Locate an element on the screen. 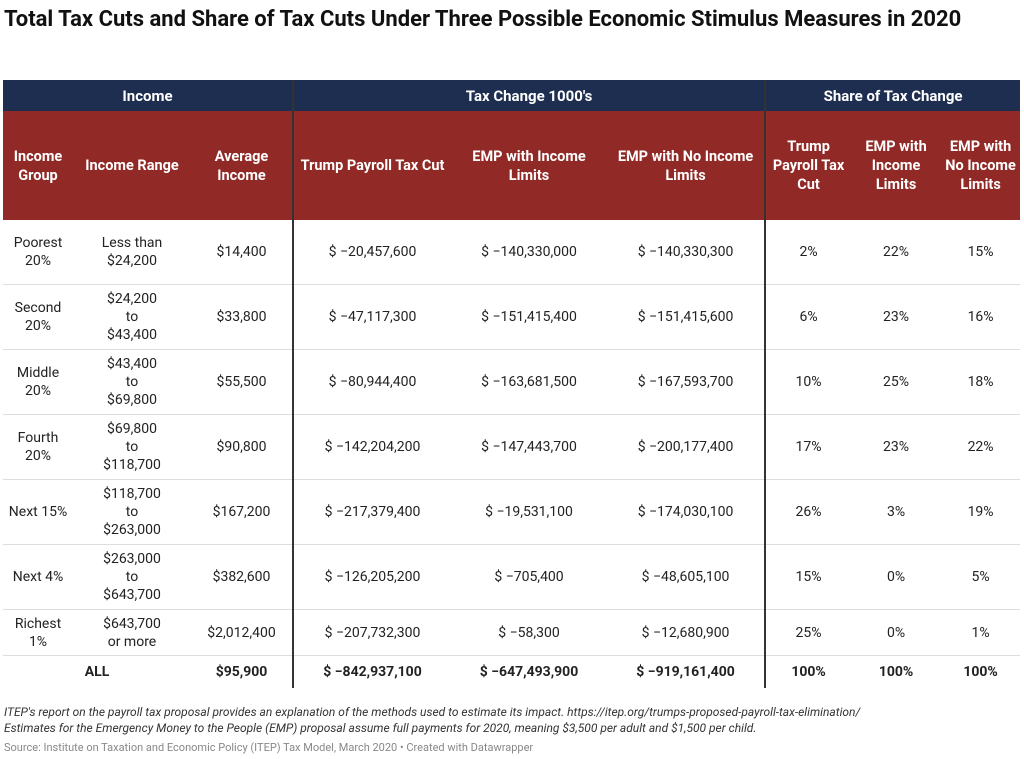  table-cell: 17% is located at coordinates (808, 447).